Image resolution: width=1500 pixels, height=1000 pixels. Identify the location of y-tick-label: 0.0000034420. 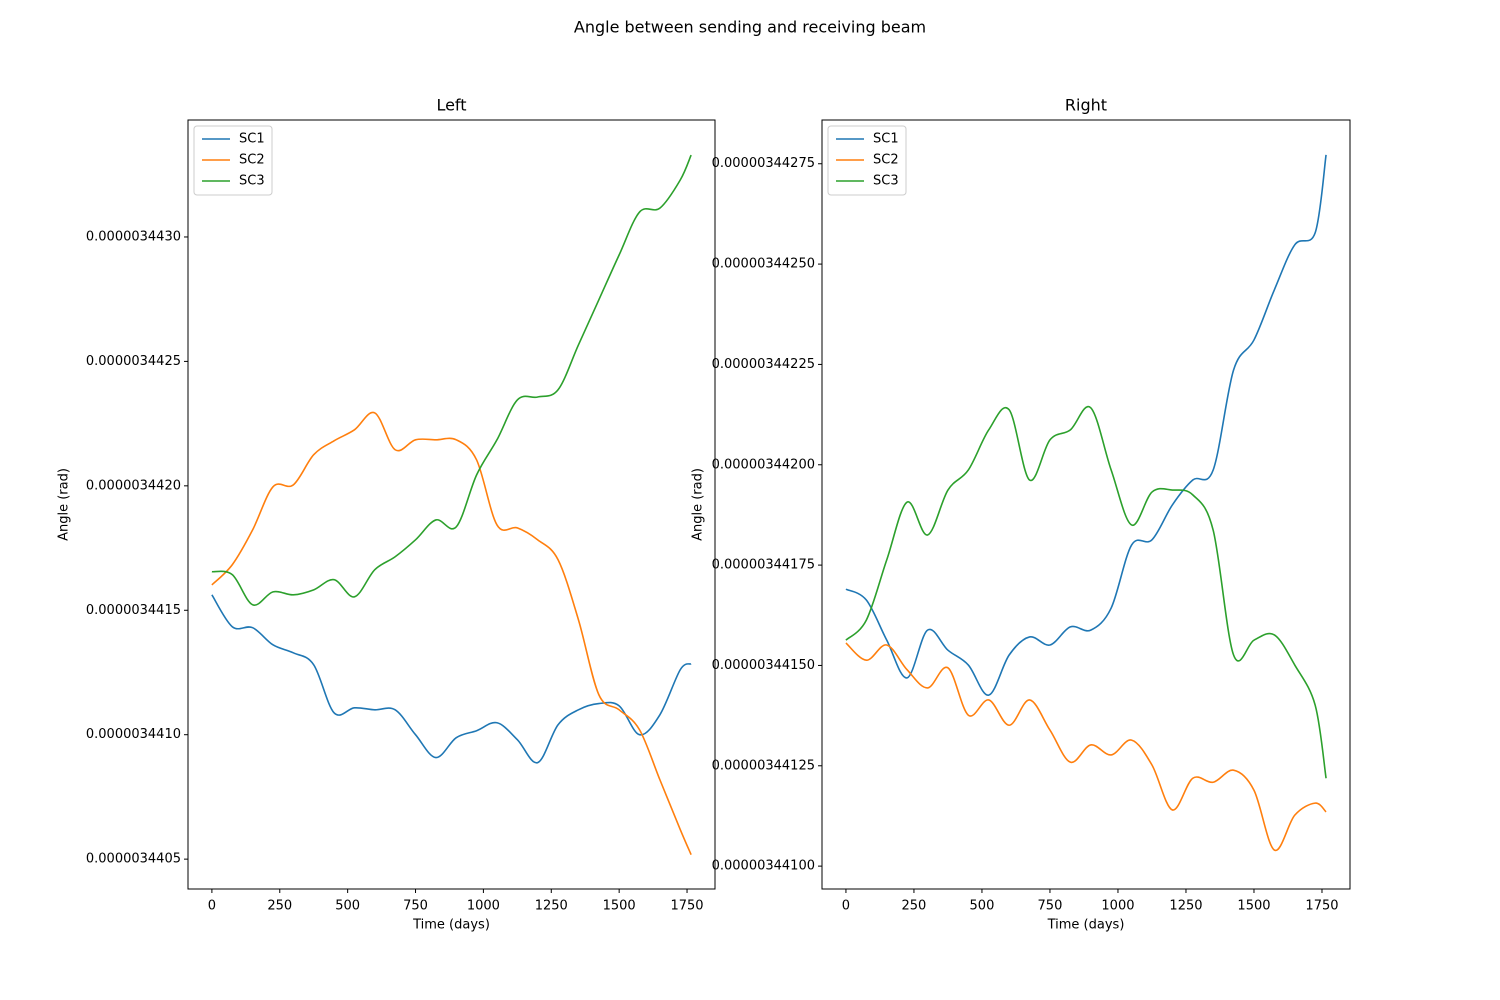
(133, 485).